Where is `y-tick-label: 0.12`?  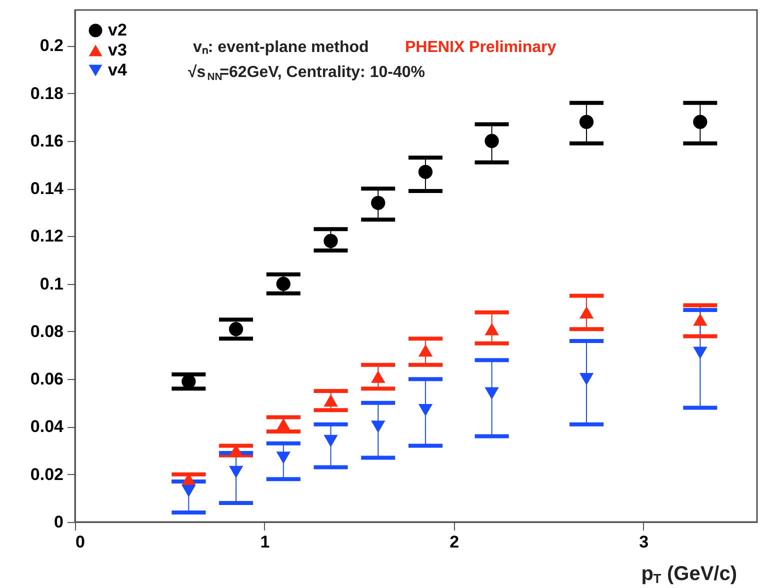
y-tick-label: 0.12 is located at coordinates (47, 236).